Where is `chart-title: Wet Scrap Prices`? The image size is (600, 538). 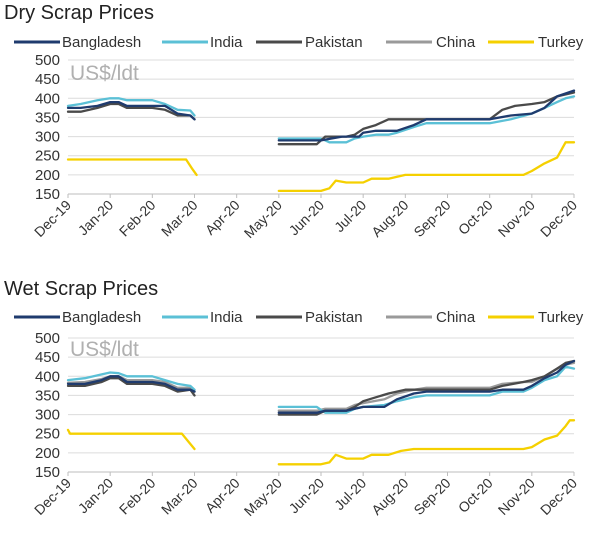 chart-title: Wet Scrap Prices is located at coordinates (81, 289).